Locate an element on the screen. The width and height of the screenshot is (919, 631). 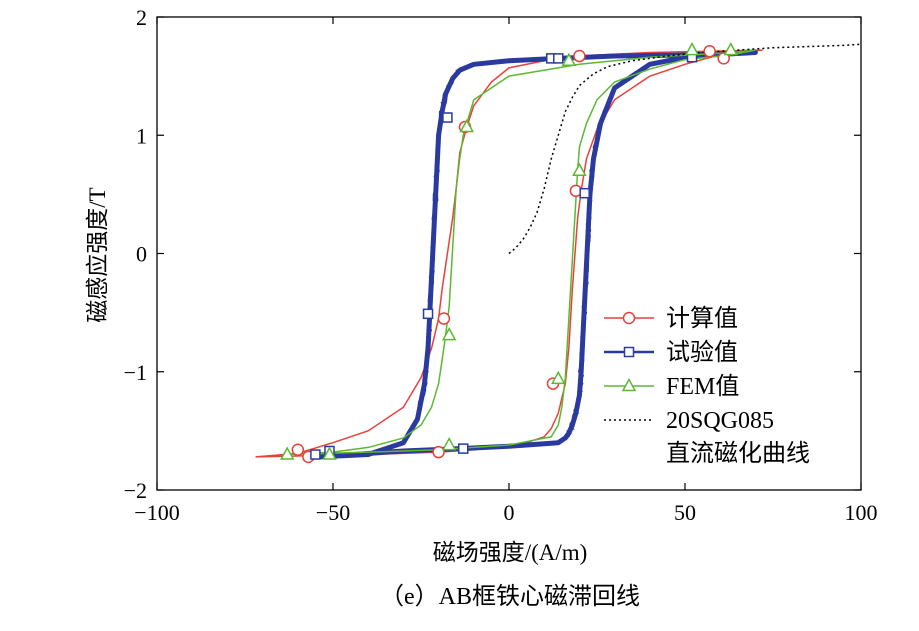
y-tick-label: 1 is located at coordinates (141, 135).